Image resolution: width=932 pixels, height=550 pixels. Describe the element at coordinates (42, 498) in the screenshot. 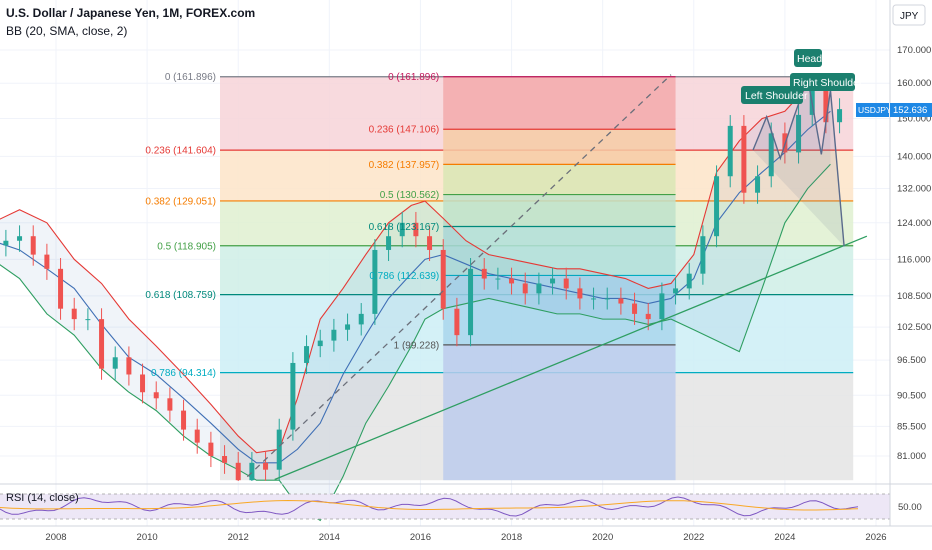

I see `rsi-label: RSI (14, close)` at that location.